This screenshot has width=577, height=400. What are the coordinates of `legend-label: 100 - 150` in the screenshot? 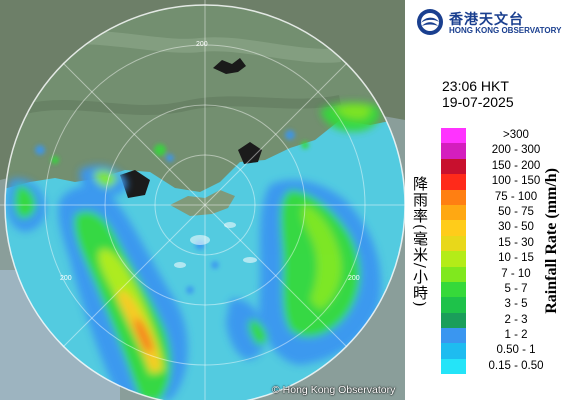 It's located at (516, 181).